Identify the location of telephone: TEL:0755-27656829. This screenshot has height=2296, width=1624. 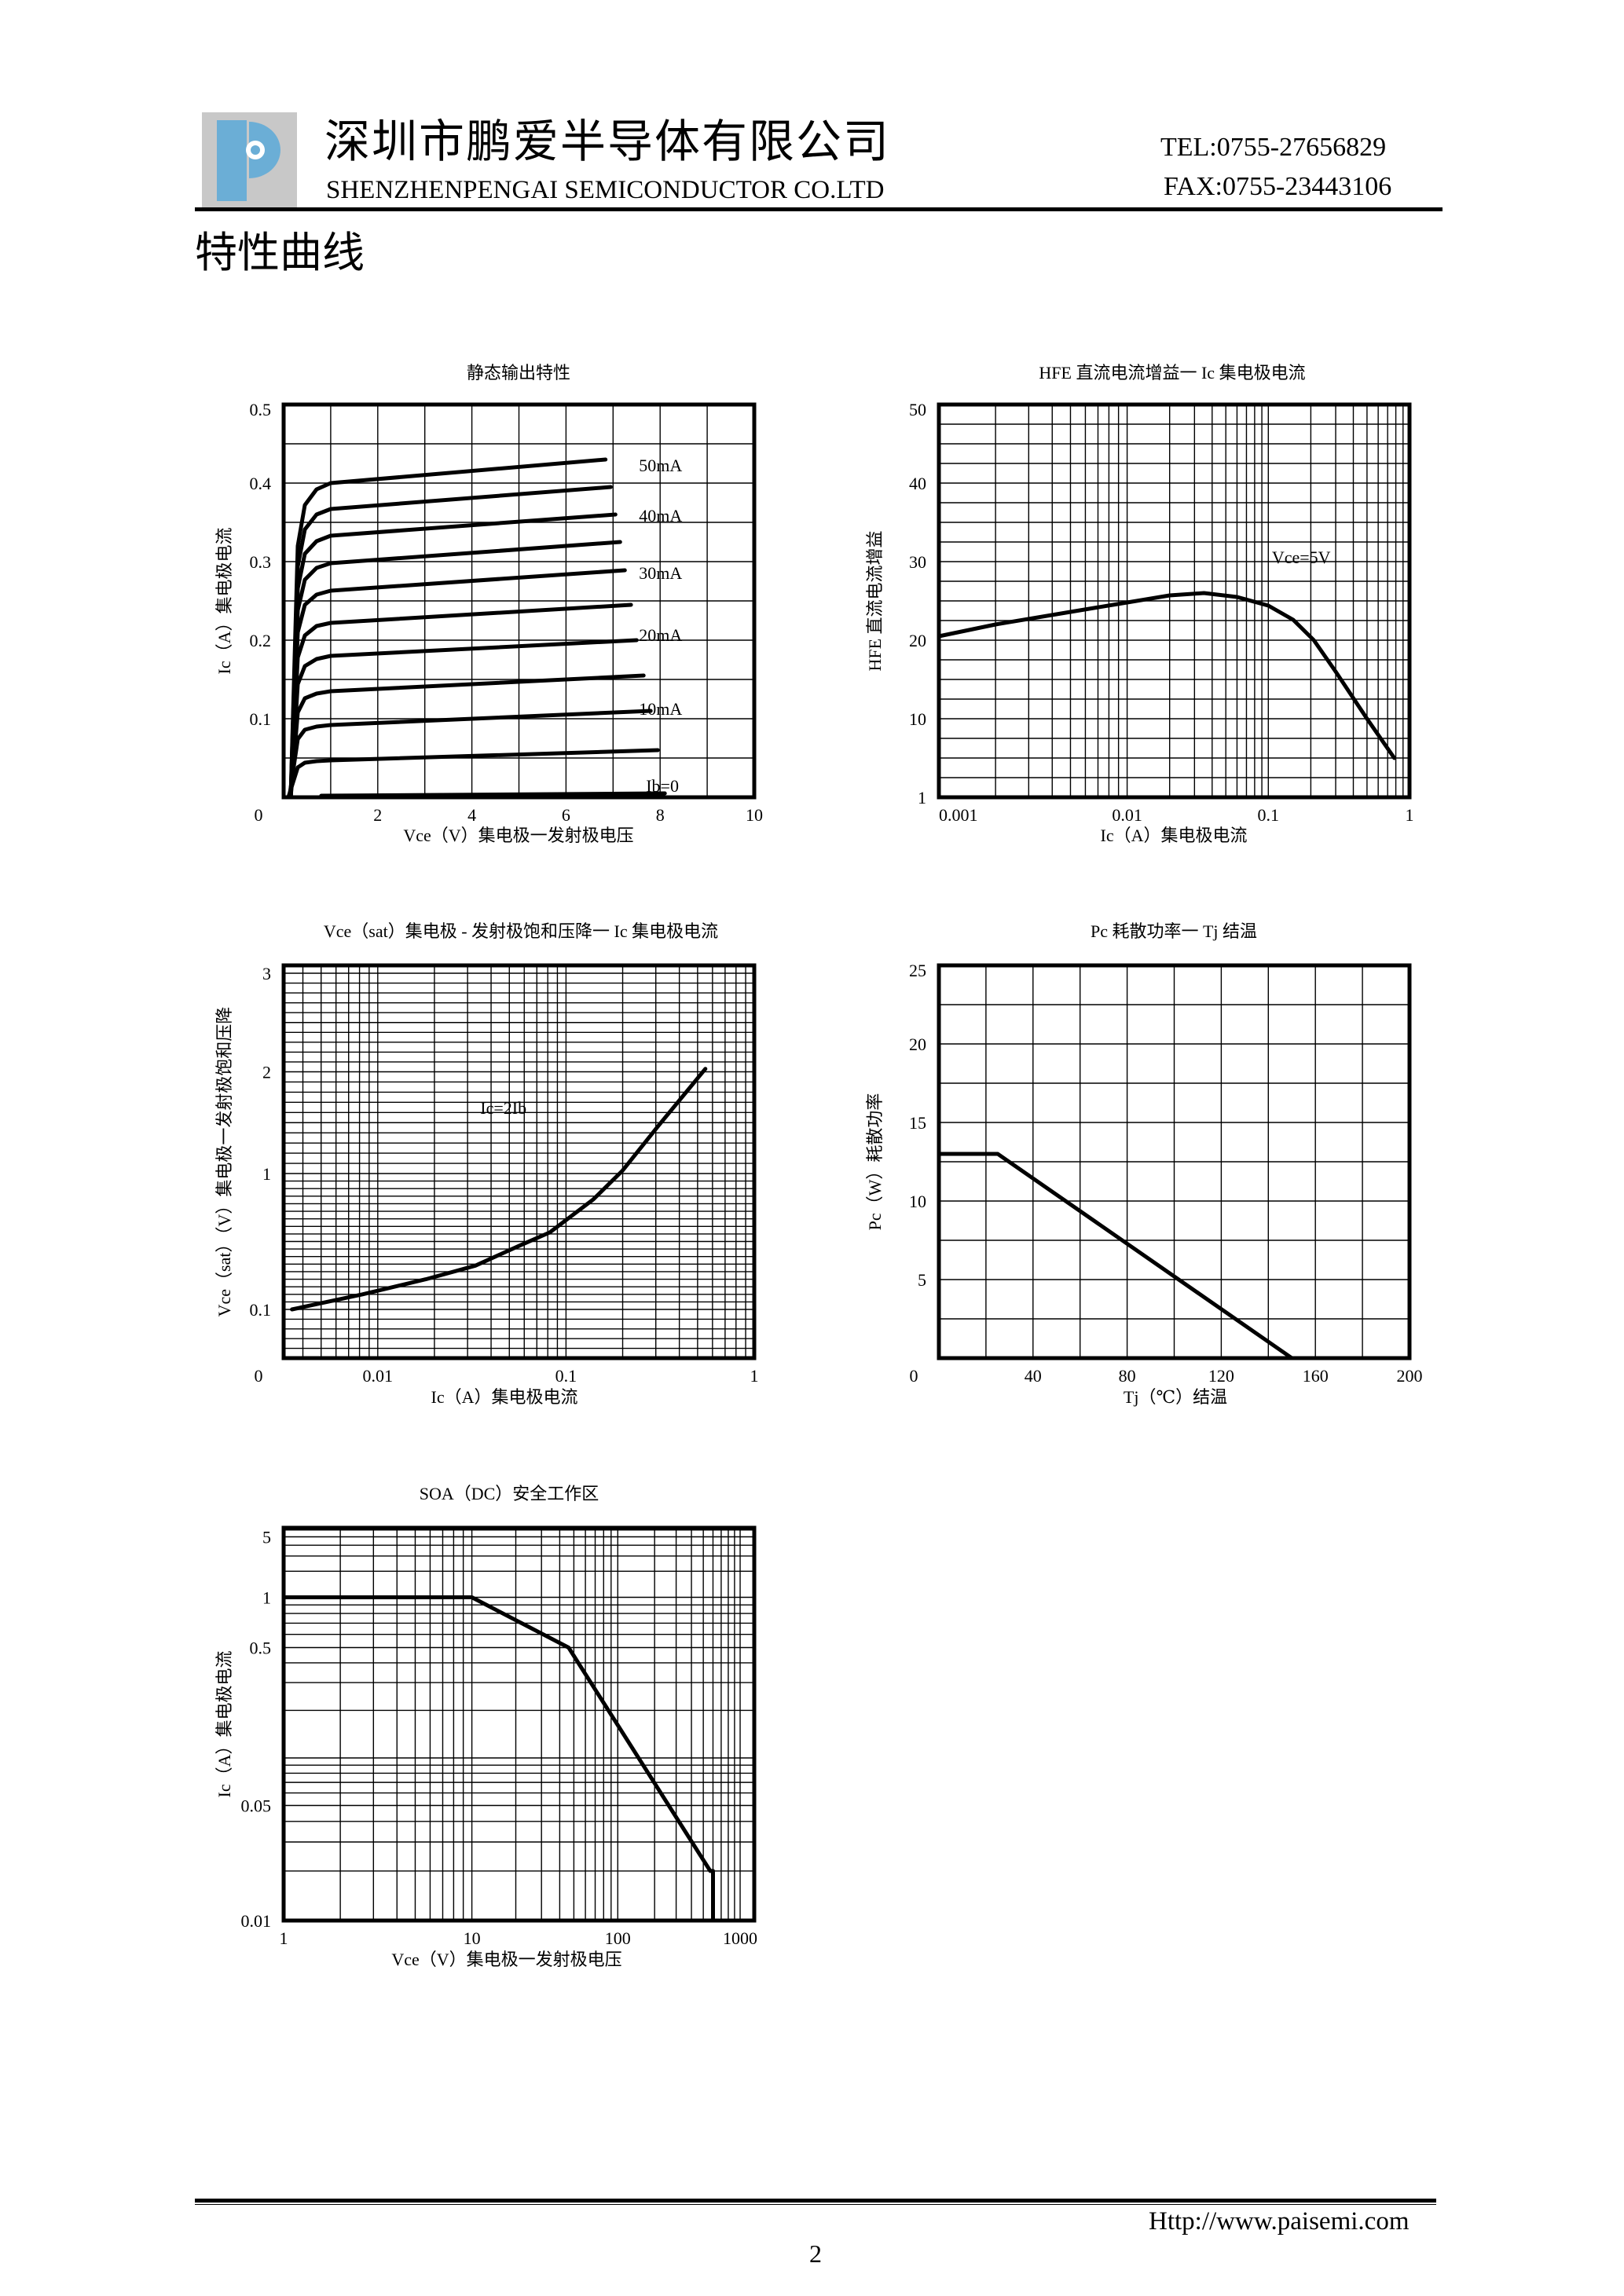
(1274, 147).